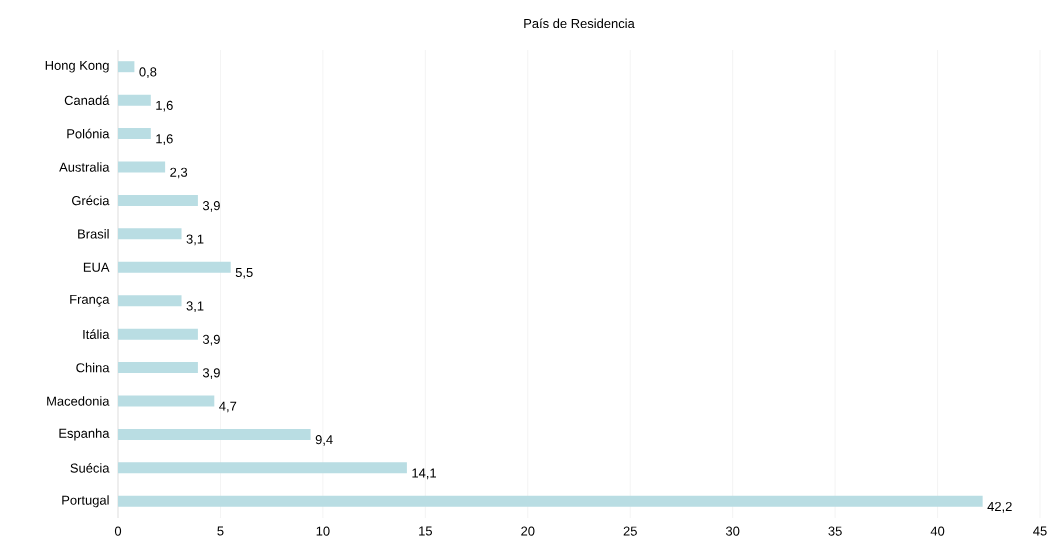 The height and width of the screenshot is (553, 1053). What do you see at coordinates (148, 73) in the screenshot?
I see `data-label: 0,8` at bounding box center [148, 73].